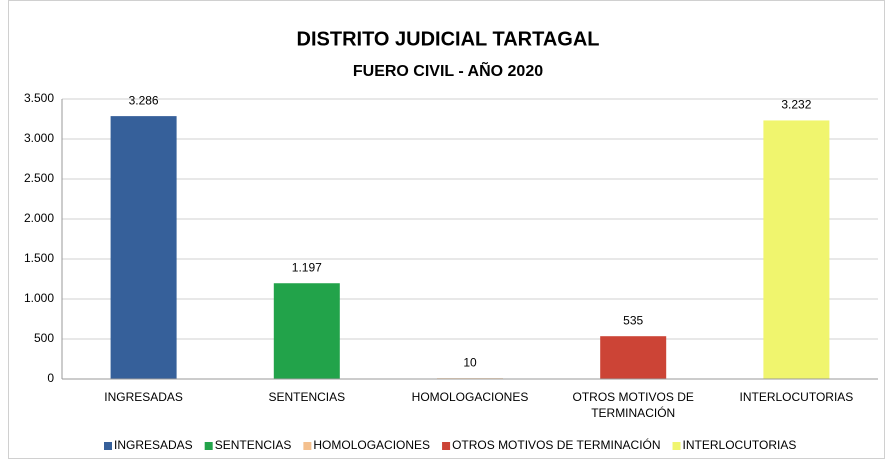 This screenshot has height=459, width=887. What do you see at coordinates (153, 445) in the screenshot?
I see `legend-label: INGRESADAS` at bounding box center [153, 445].